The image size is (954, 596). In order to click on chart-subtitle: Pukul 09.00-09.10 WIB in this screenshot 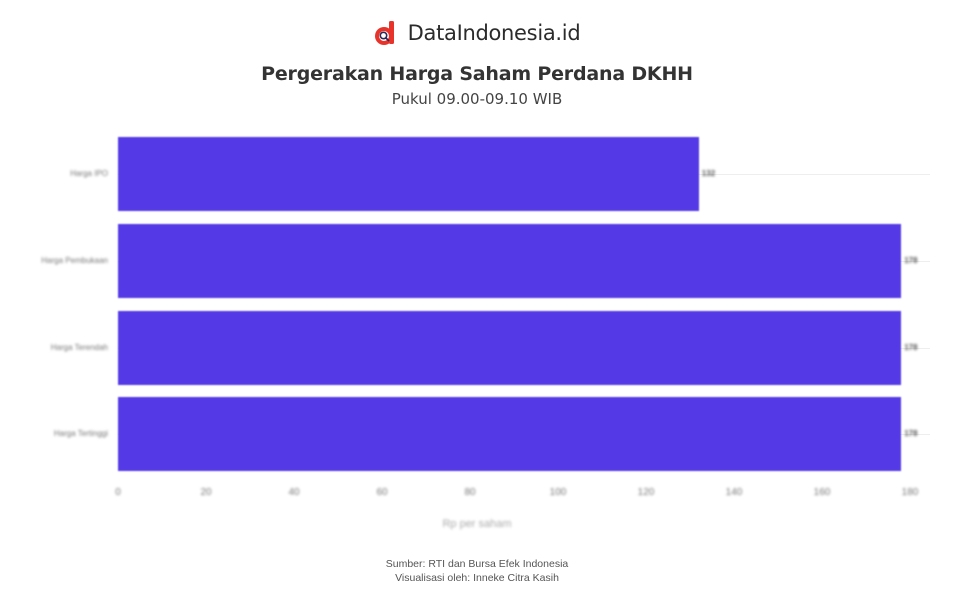, I will do `click(477, 99)`.